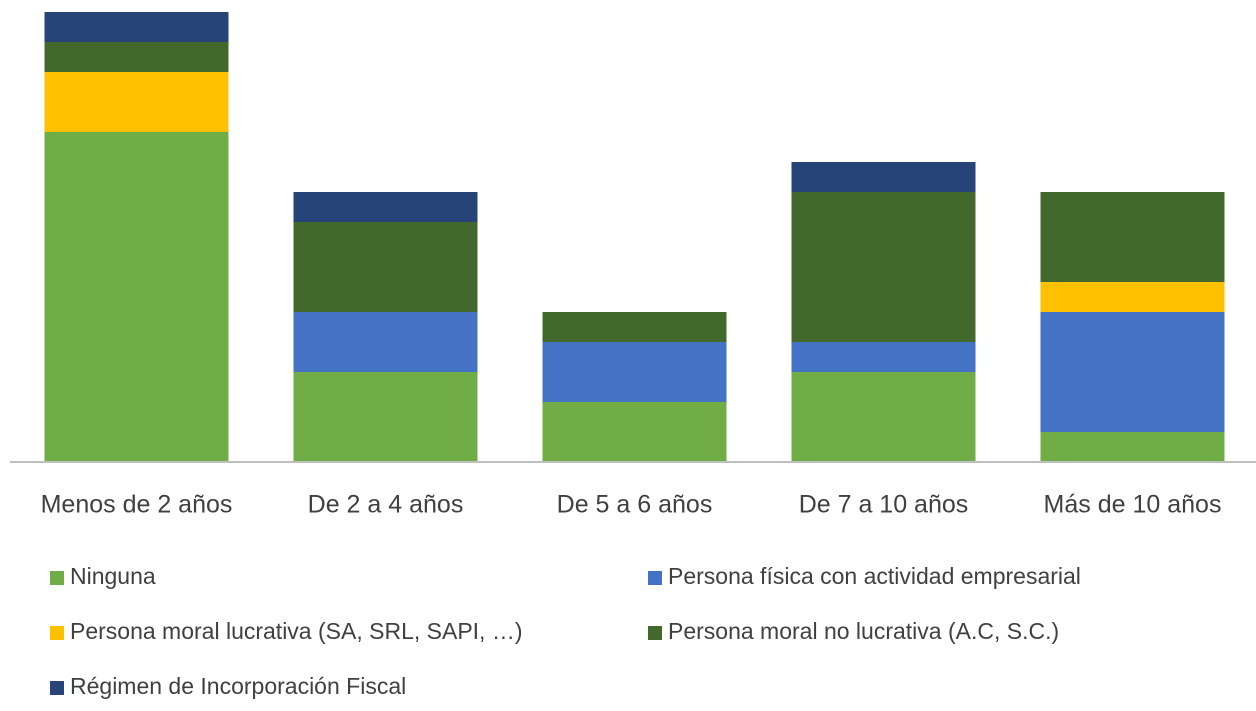 This screenshot has height=711, width=1256. I want to click on x-tick-label: Más de 10 años, so click(1133, 505).